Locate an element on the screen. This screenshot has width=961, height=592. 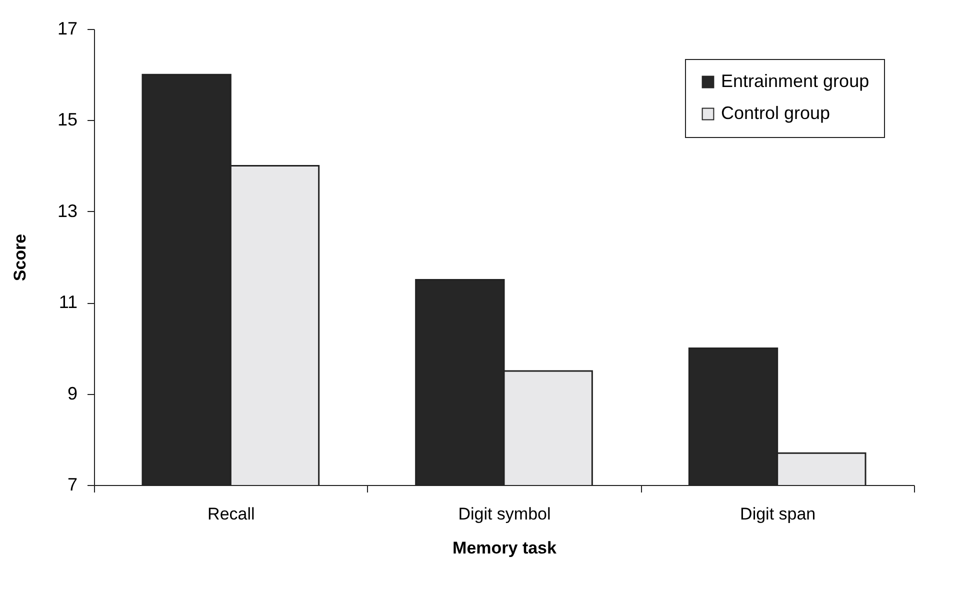
legend-label: Entrainment group is located at coordinates (795, 81).